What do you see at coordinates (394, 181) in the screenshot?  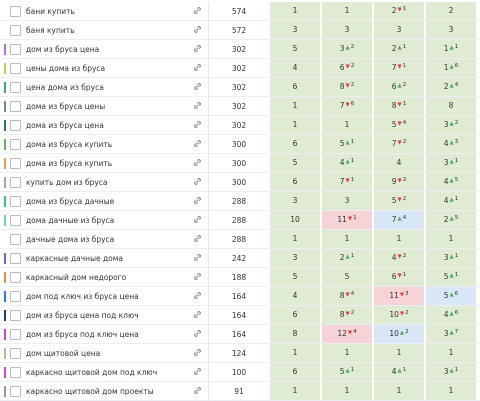 I see `position: 9` at bounding box center [394, 181].